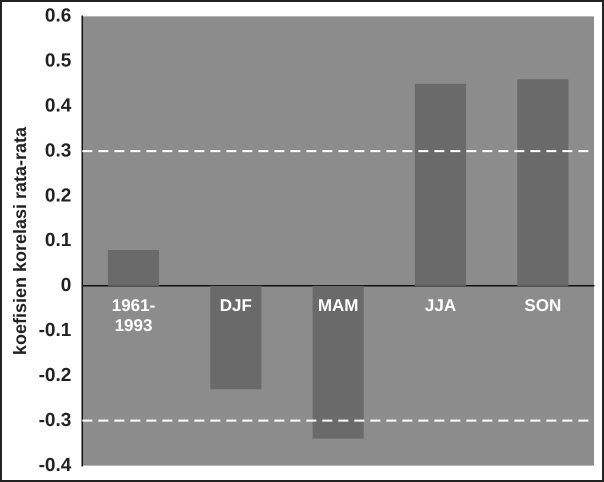 The image size is (604, 482). What do you see at coordinates (543, 306) in the screenshot?
I see `x-tick-label: SON` at bounding box center [543, 306].